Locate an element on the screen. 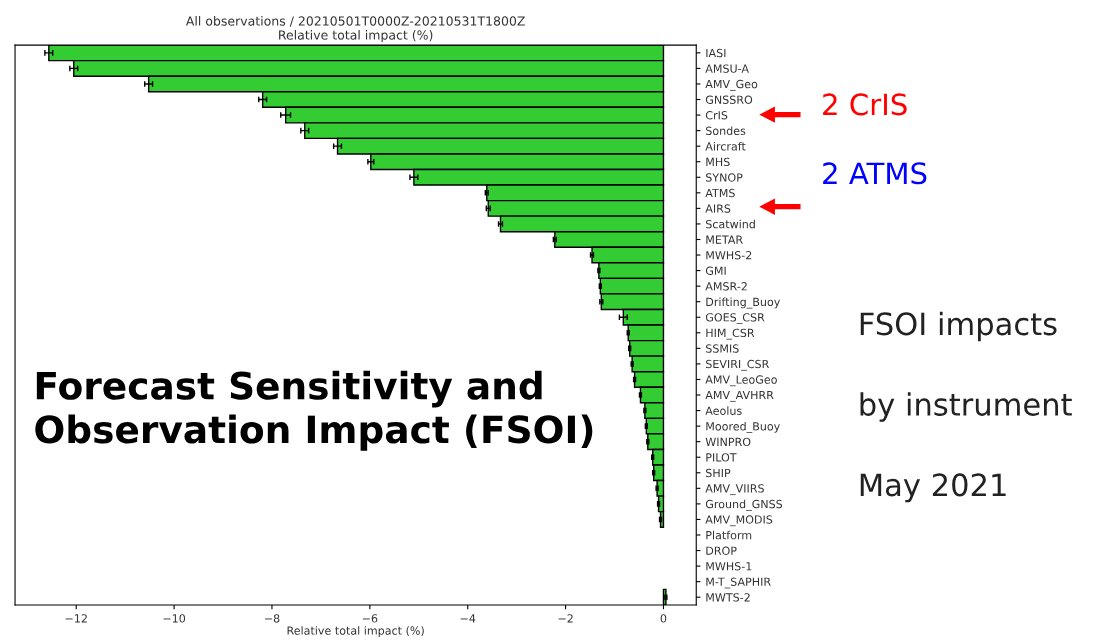  y-tick-label: METAR is located at coordinates (724, 239).